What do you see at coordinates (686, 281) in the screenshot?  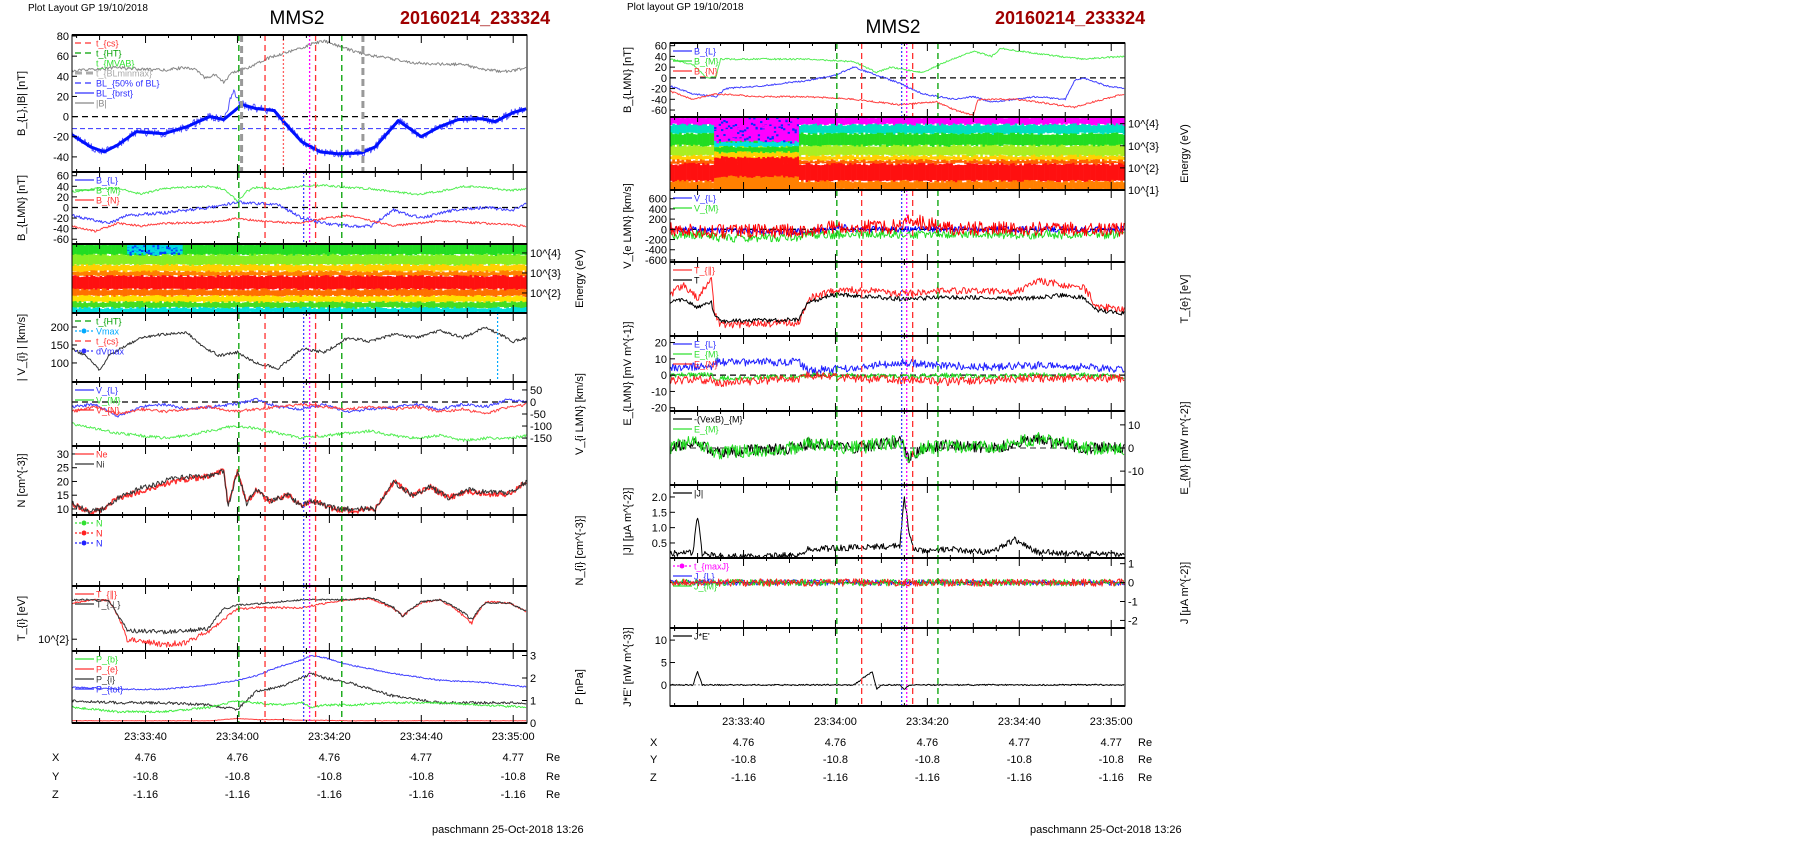 I see `legend-item: T` at bounding box center [686, 281].